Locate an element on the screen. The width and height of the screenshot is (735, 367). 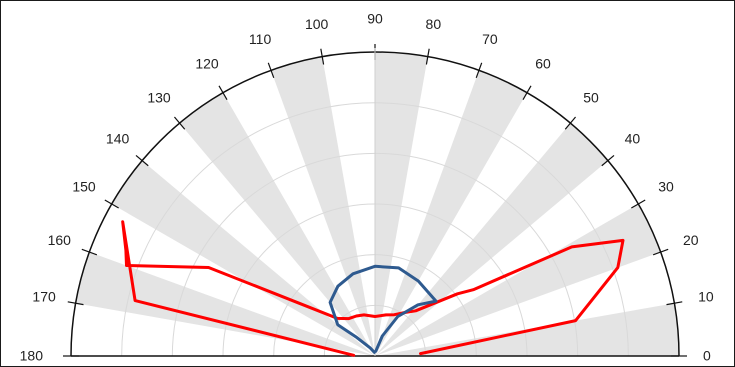
angle-tick-label: 100 is located at coordinates (317, 24).